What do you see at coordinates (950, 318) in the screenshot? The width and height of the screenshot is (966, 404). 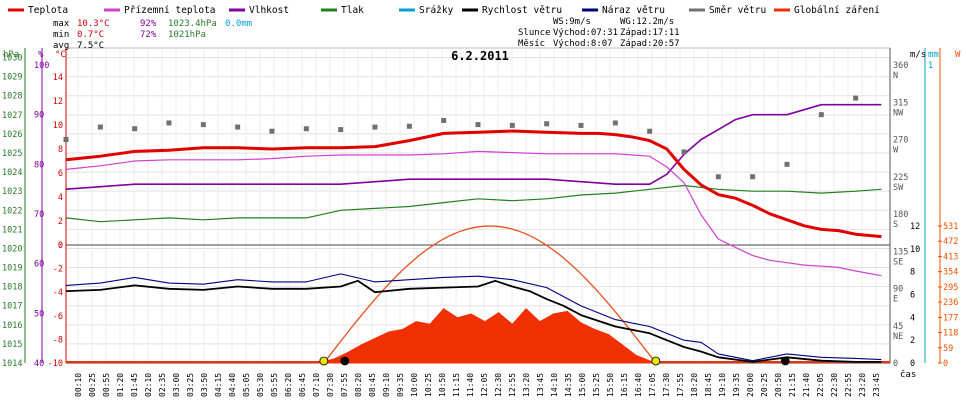 I see `w-tick-label: 177` at bounding box center [950, 318].